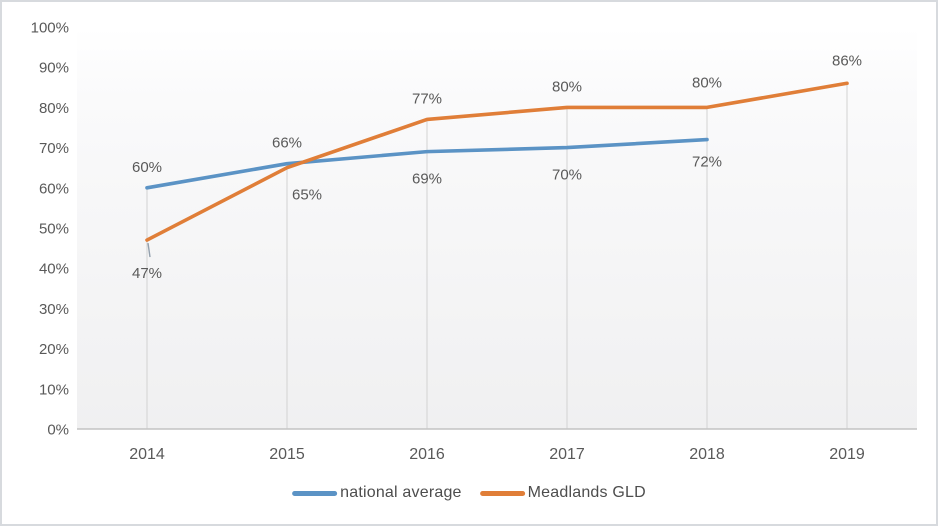 This screenshot has height=526, width=938. I want to click on data-label: 47%, so click(147, 273).